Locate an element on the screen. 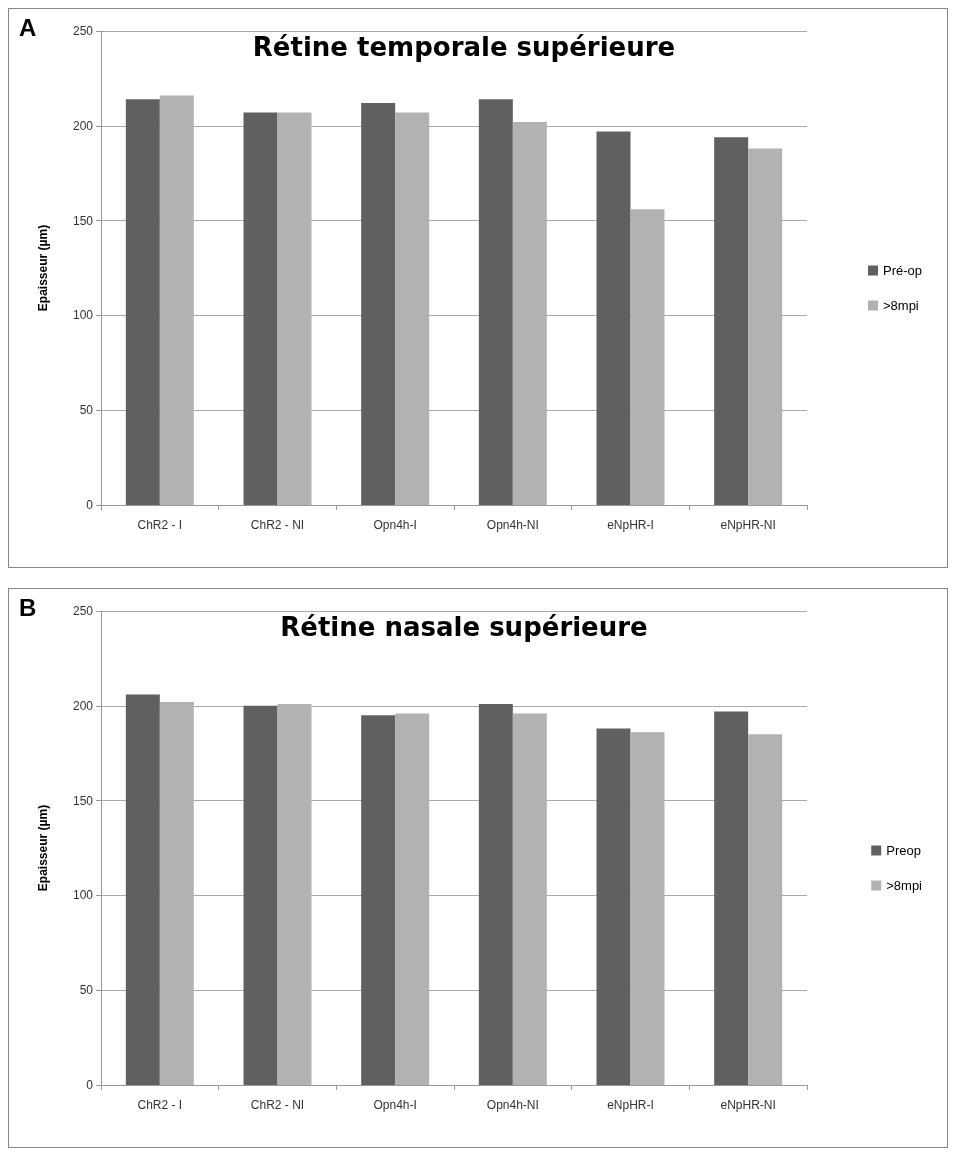  chart-title: Rétine temporale supérieure is located at coordinates (464, 47).